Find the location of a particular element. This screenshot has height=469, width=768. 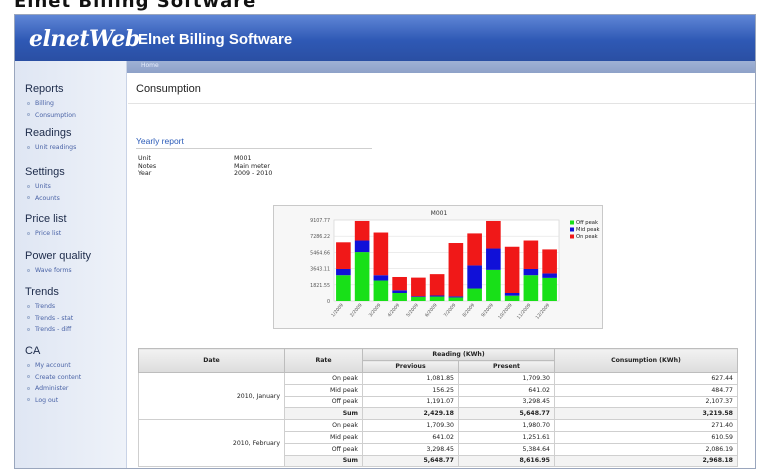

sidebar-item-label: Trends is located at coordinates (45, 306).